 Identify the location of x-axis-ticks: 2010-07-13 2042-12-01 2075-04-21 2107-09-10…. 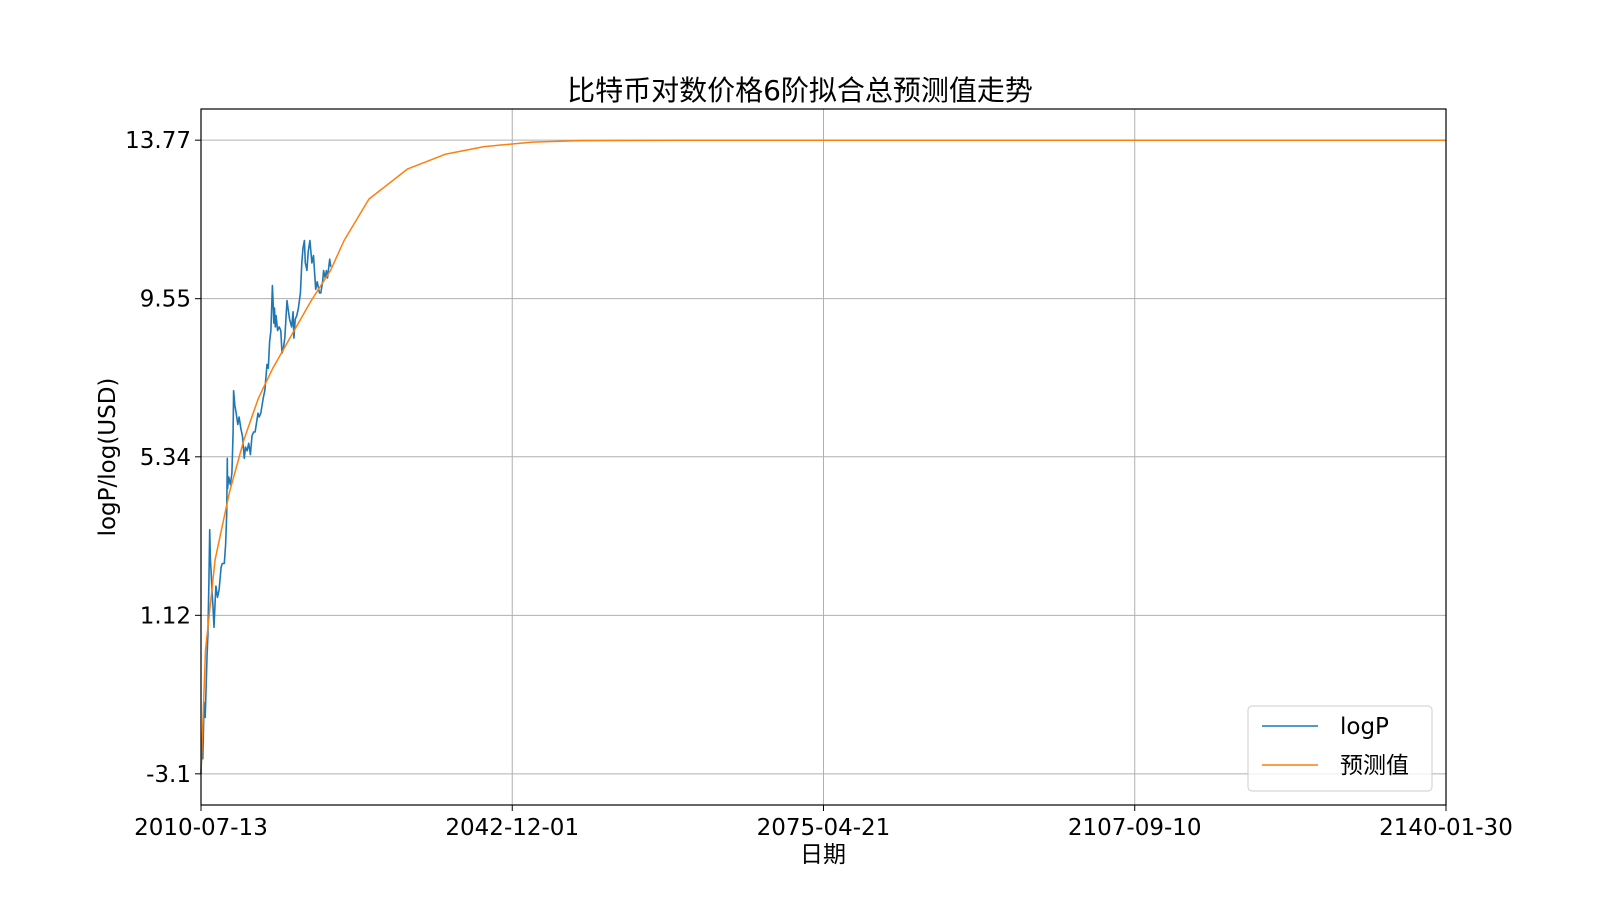
(823, 823).